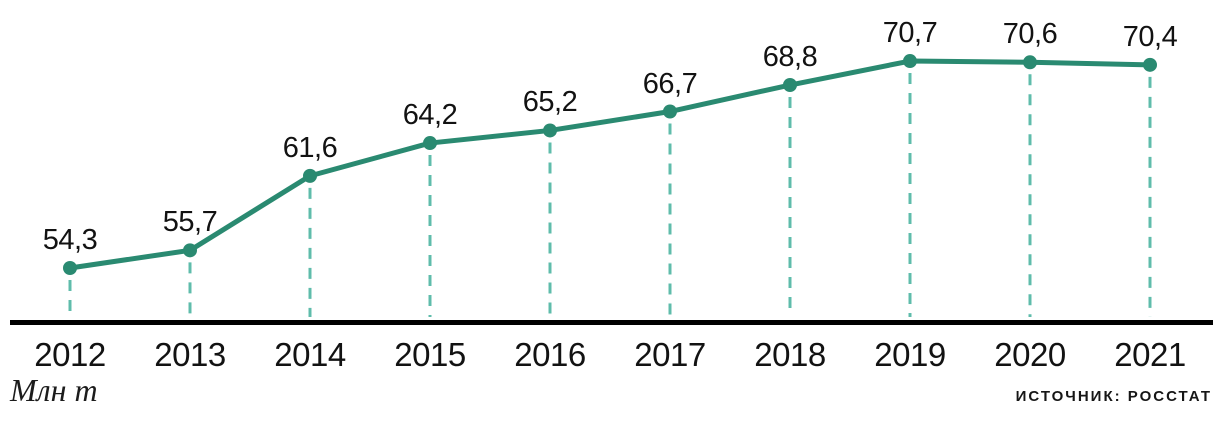 The height and width of the screenshot is (431, 1220). I want to click on data-point-2012, so click(70, 268).